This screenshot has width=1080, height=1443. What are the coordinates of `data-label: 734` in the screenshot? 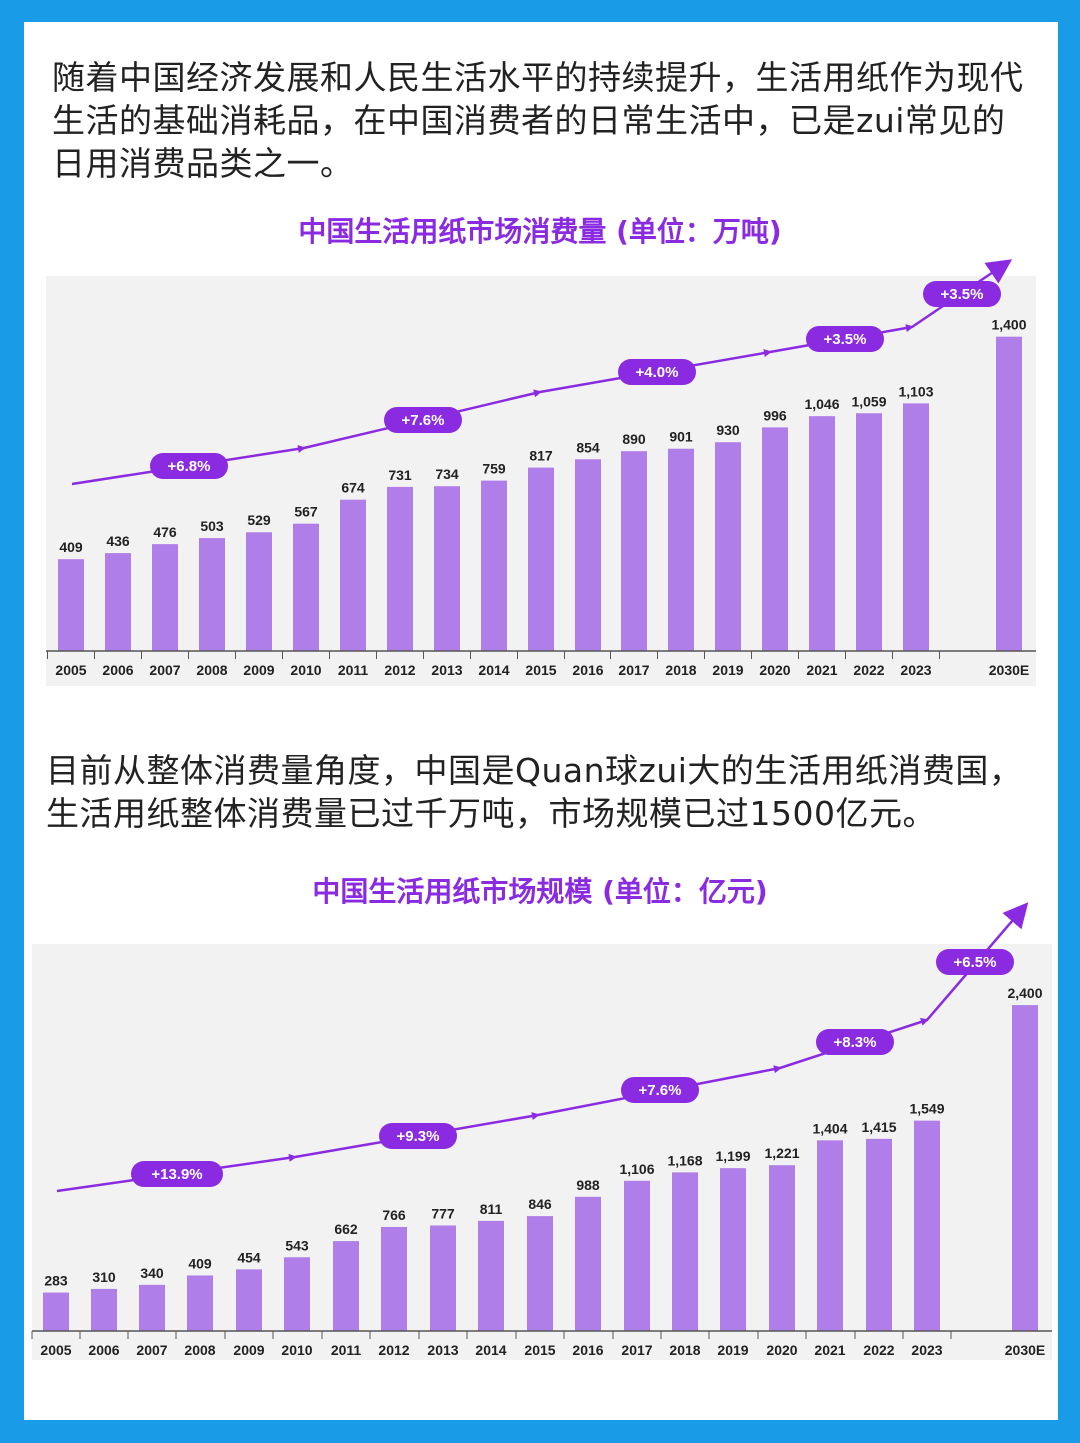 It's located at (447, 474).